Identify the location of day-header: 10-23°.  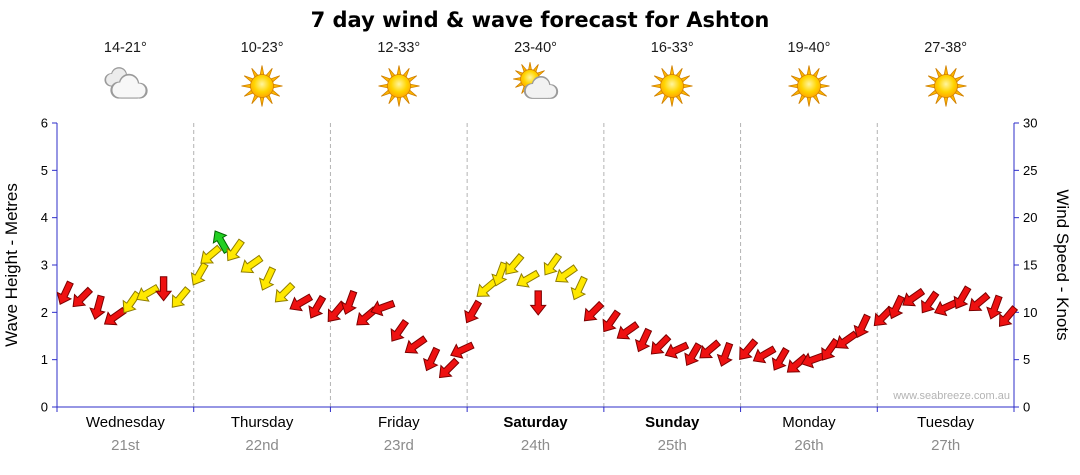
(262, 76).